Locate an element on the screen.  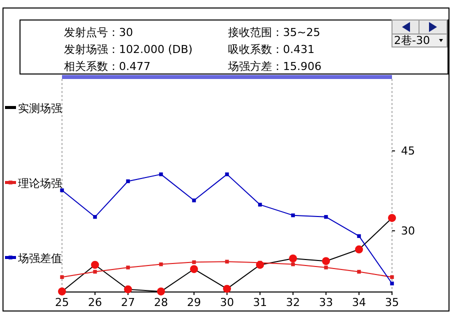
x-tick-label: 35 is located at coordinates (392, 302).